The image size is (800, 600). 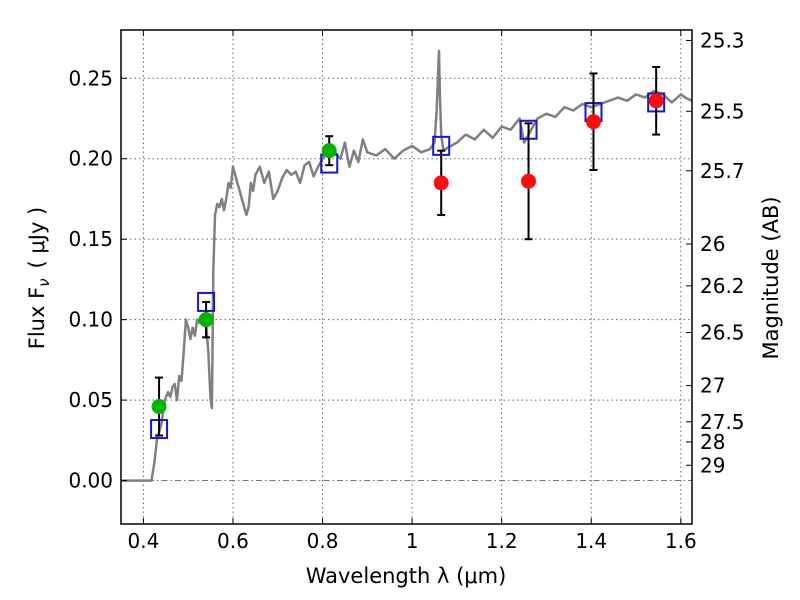 I want to click on y-tick-label: 0.15, so click(x=90, y=239).